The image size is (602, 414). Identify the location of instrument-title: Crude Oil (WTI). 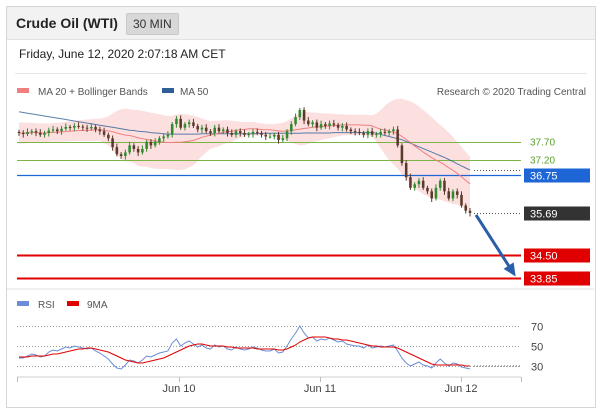
(67, 23).